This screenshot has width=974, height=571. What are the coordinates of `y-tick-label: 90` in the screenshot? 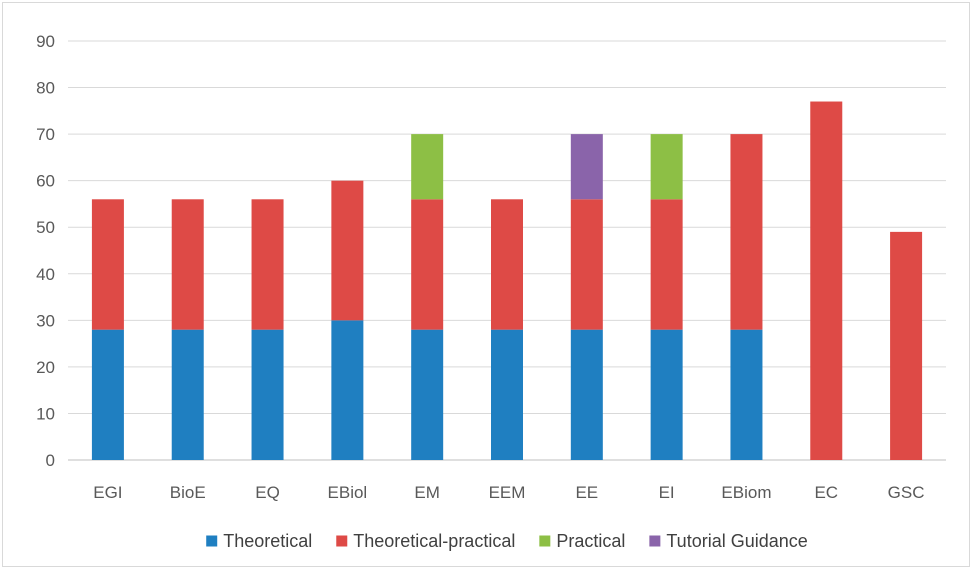 It's located at (45, 41).